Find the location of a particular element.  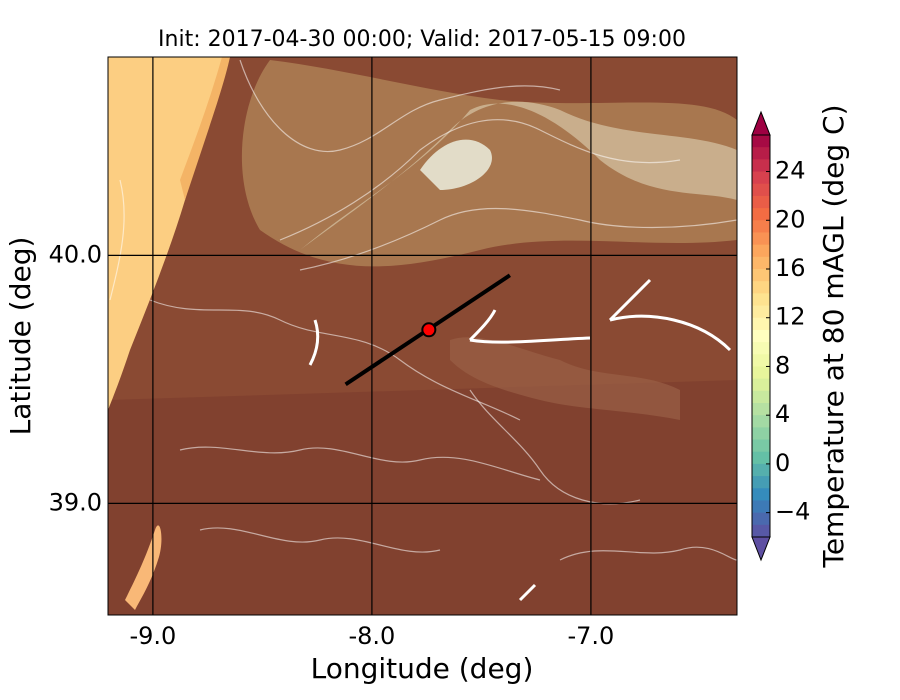

colorbar-tick-label: 4 is located at coordinates (782, 414).